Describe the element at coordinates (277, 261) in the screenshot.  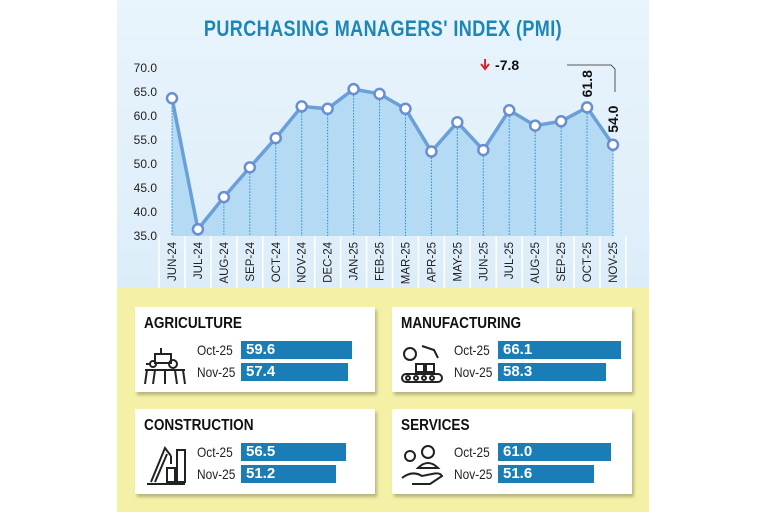
I see `x-tick-label: OCT-24` at that location.